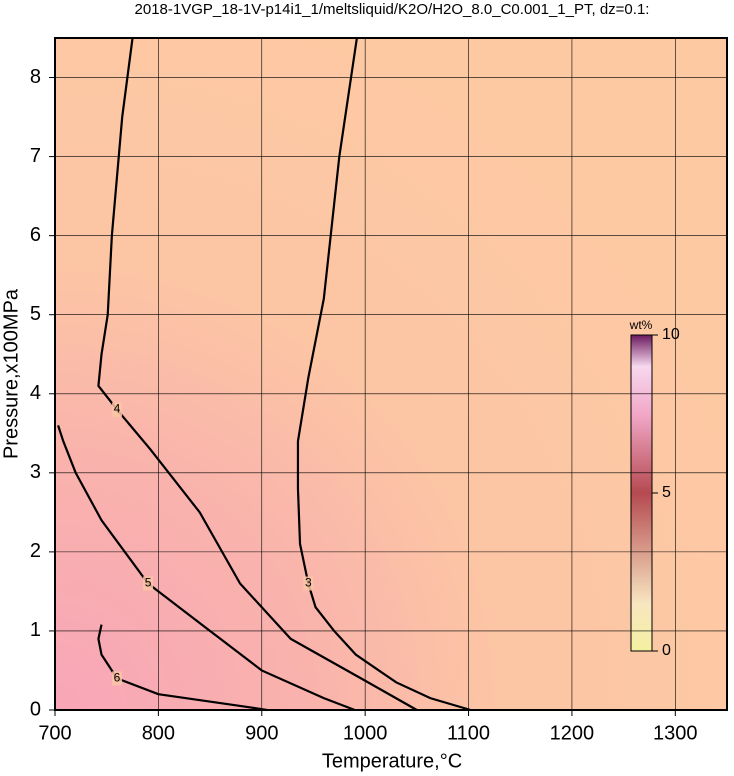 This screenshot has height=776, width=734. Describe the element at coordinates (35, 77) in the screenshot. I see `y-tick-label: 8` at that location.